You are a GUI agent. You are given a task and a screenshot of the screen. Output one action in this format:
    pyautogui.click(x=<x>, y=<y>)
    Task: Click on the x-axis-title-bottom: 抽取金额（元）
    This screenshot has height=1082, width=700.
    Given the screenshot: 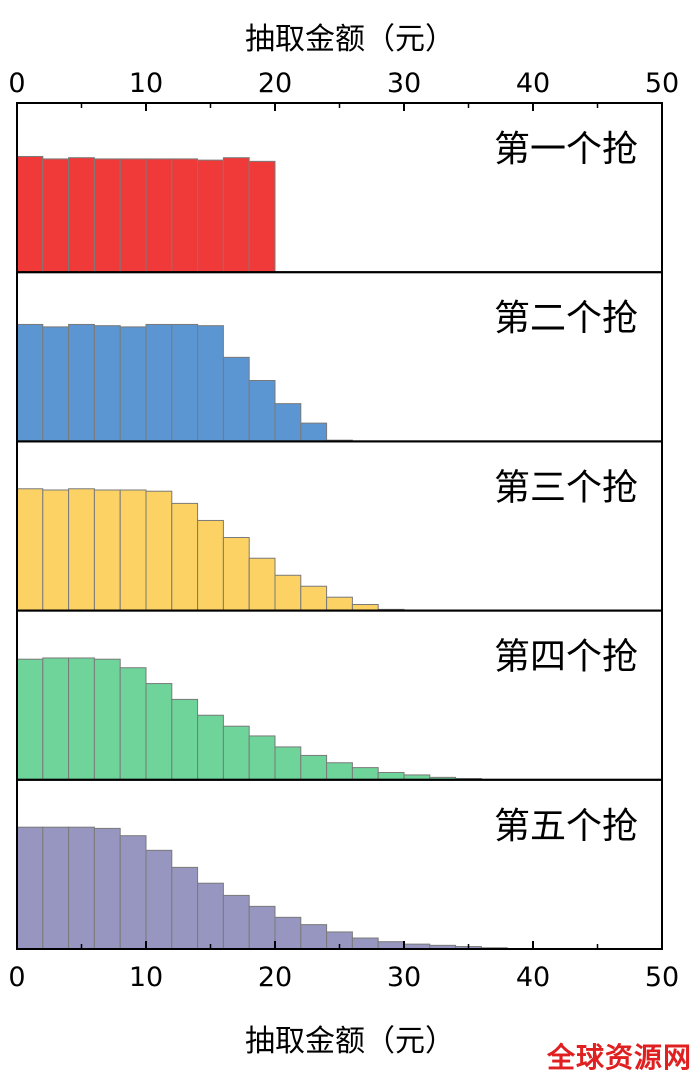 What is the action you would take?
    pyautogui.click(x=350, y=1041)
    